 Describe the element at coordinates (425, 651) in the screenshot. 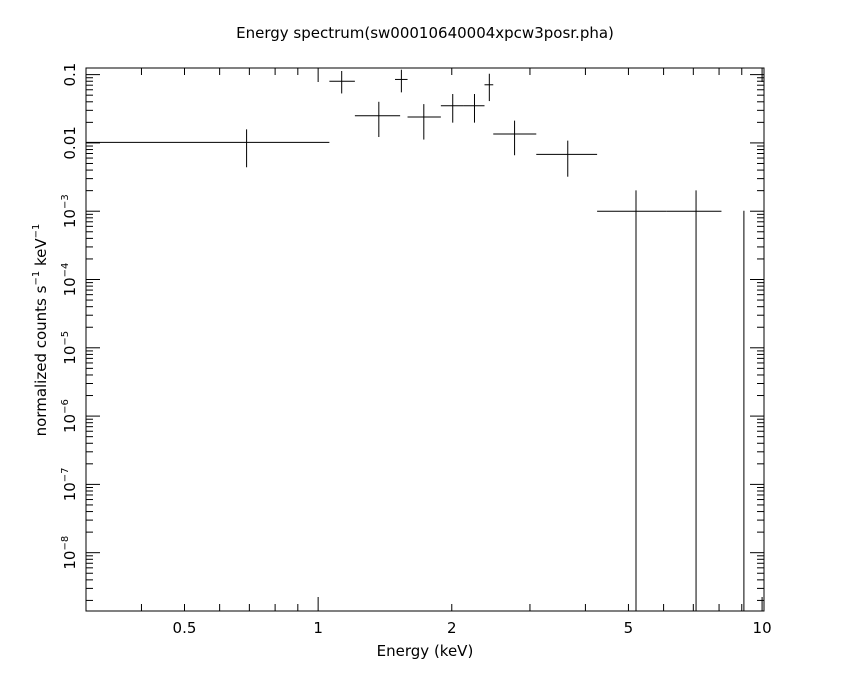

I see `x-axis-label: Energy (keV)` at that location.